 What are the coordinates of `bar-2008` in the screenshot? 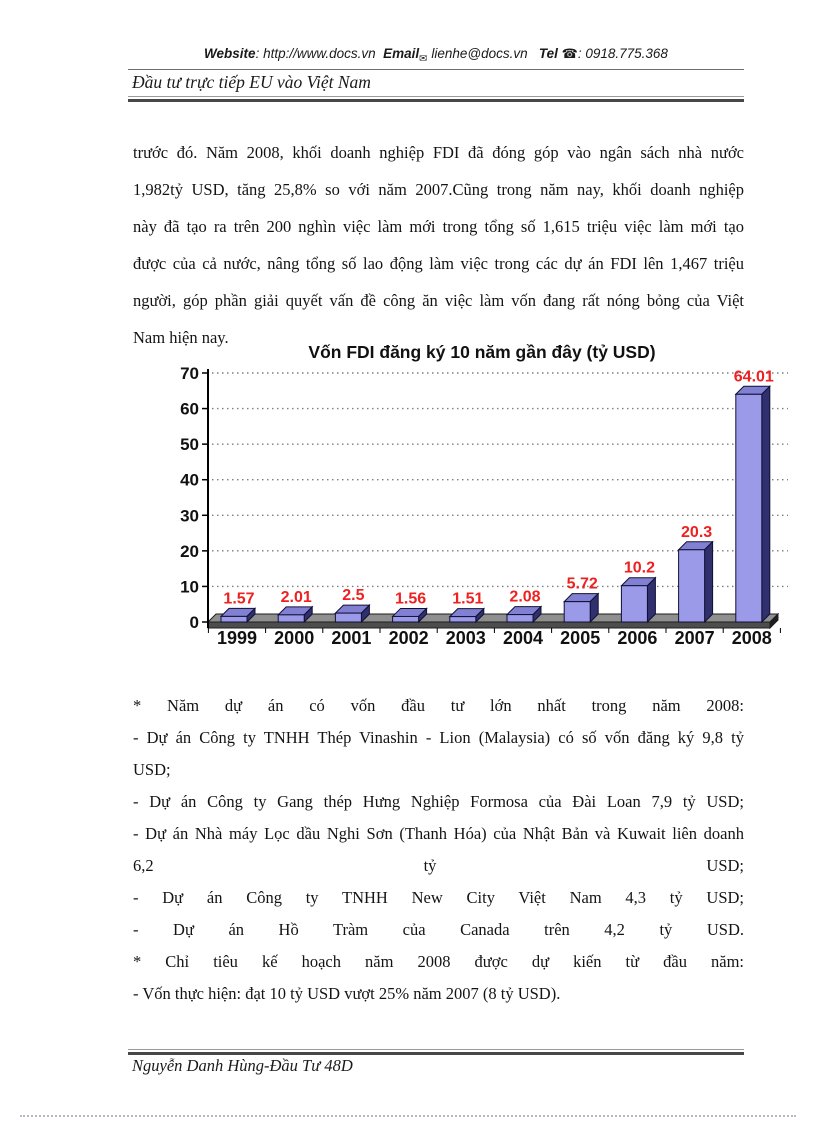 It's located at (749, 508).